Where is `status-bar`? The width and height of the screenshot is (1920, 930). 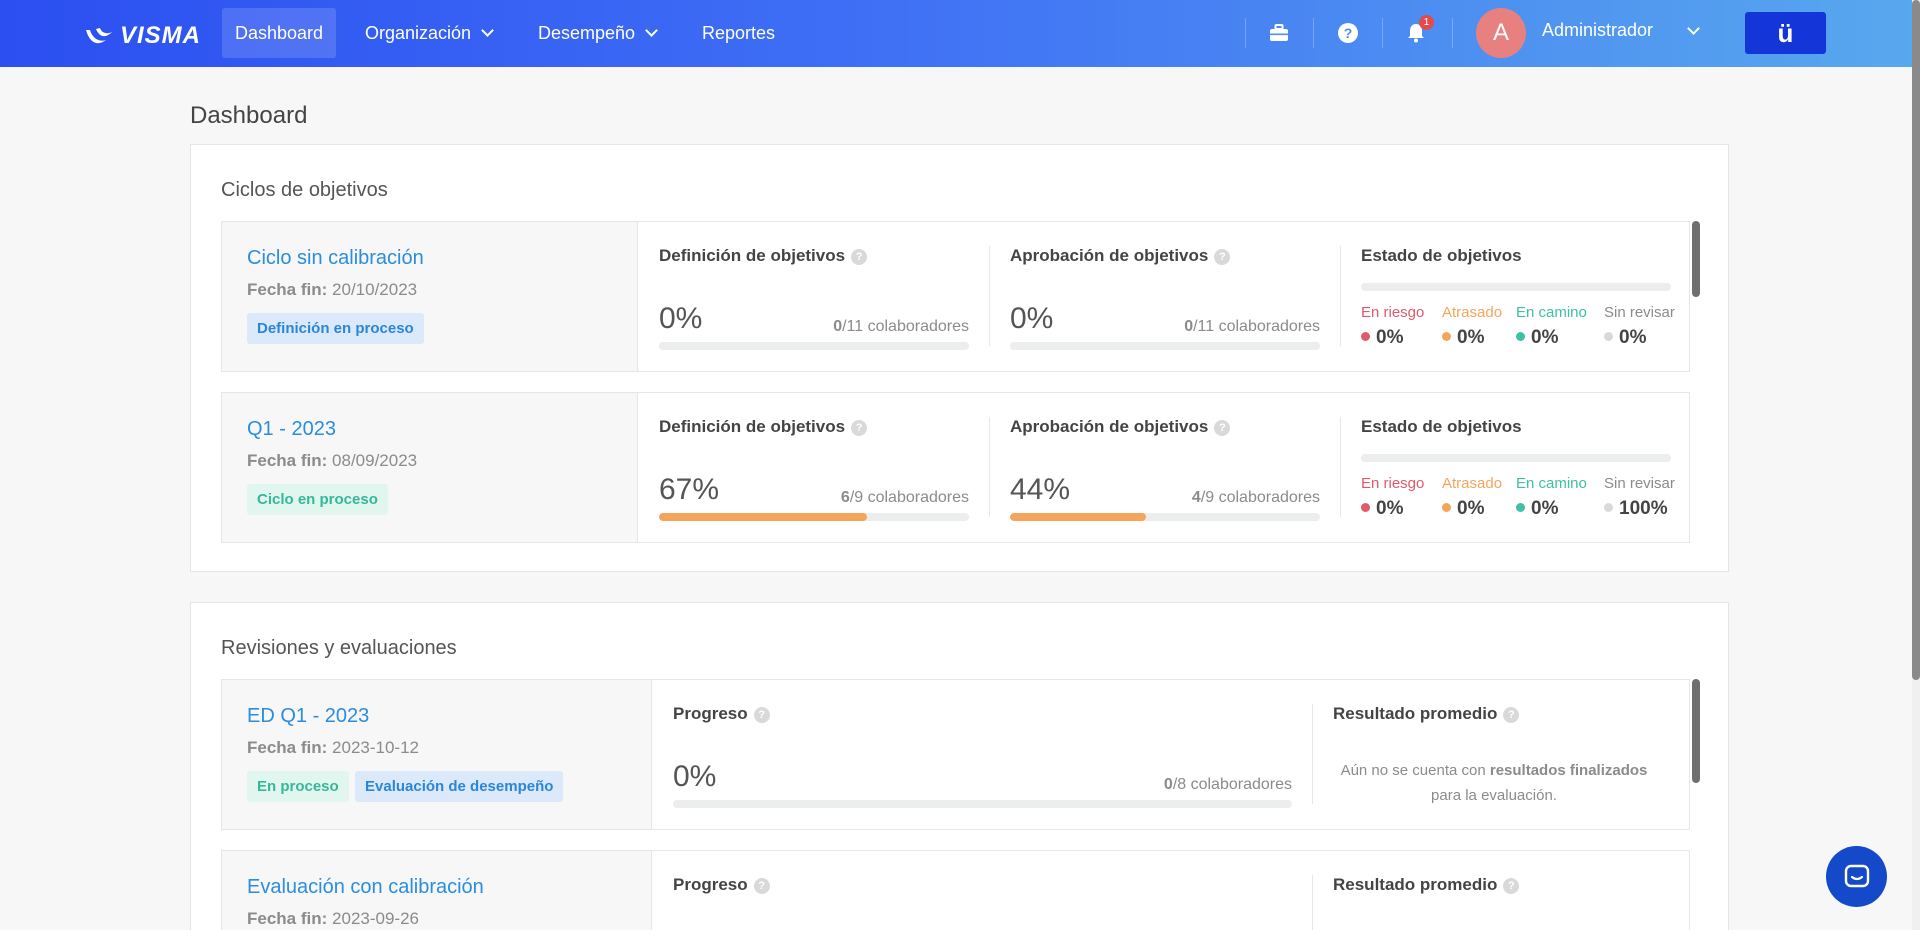
status-bar is located at coordinates (1516, 287).